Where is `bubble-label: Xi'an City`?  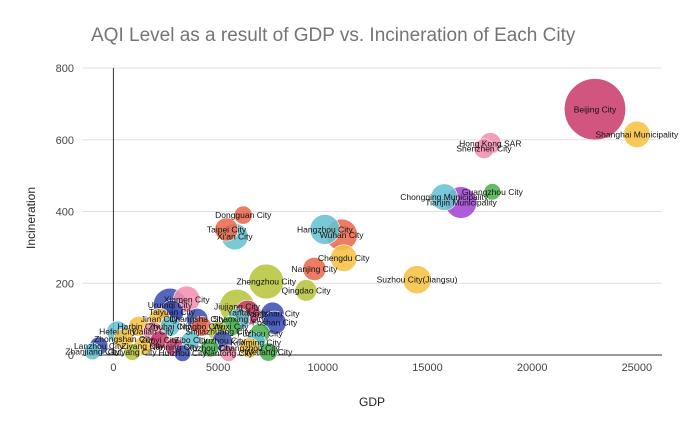 bubble-label: Xi'an City is located at coordinates (235, 237).